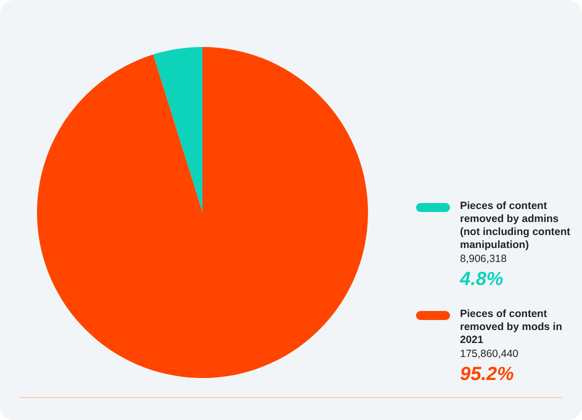 The width and height of the screenshot is (582, 420). What do you see at coordinates (484, 259) in the screenshot?
I see `data-label: 8,906,318` at bounding box center [484, 259].